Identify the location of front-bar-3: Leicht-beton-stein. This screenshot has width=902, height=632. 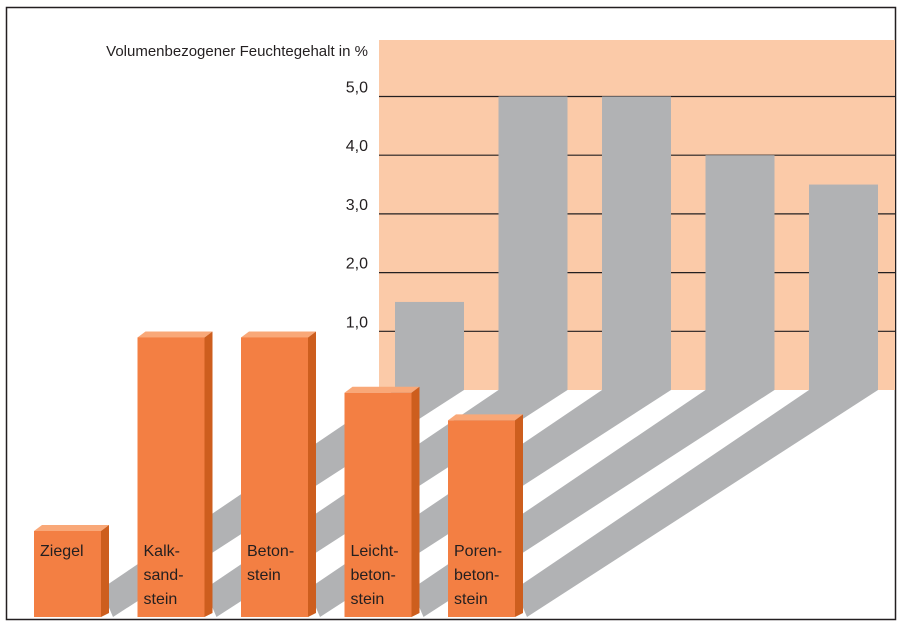
(382, 501).